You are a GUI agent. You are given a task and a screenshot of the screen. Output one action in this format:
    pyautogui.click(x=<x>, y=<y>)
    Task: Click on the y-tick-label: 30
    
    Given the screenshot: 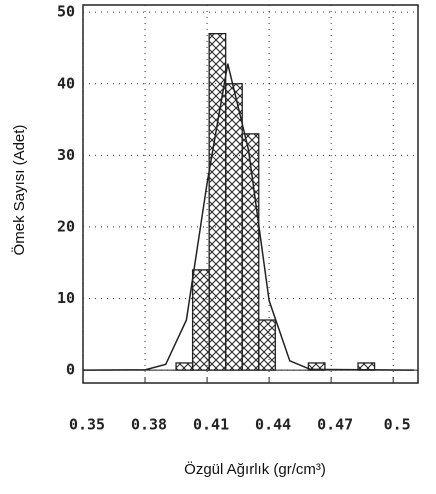 What is the action you would take?
    pyautogui.click(x=66, y=155)
    